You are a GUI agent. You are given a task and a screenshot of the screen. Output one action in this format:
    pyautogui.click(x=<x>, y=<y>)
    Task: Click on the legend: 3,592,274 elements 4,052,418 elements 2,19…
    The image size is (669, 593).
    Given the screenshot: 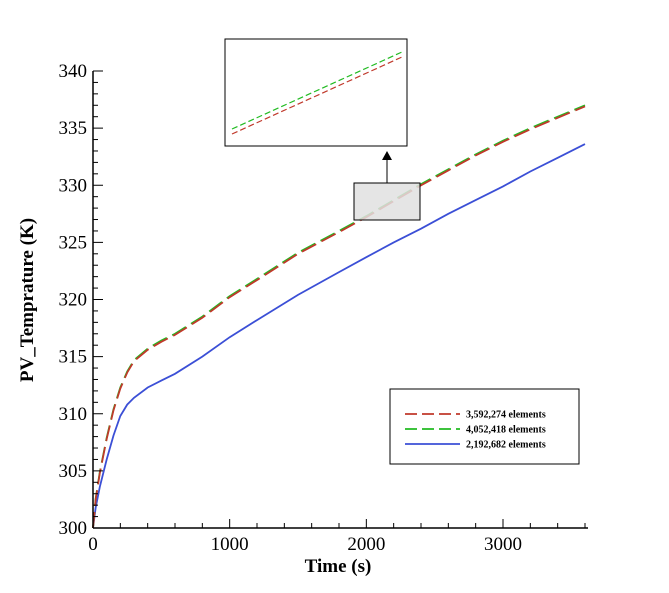 What is the action you would take?
    pyautogui.click(x=484, y=426)
    